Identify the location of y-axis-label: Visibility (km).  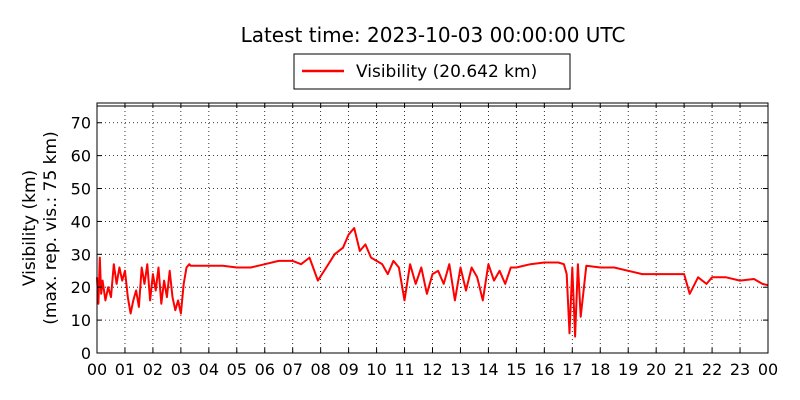
(30, 228).